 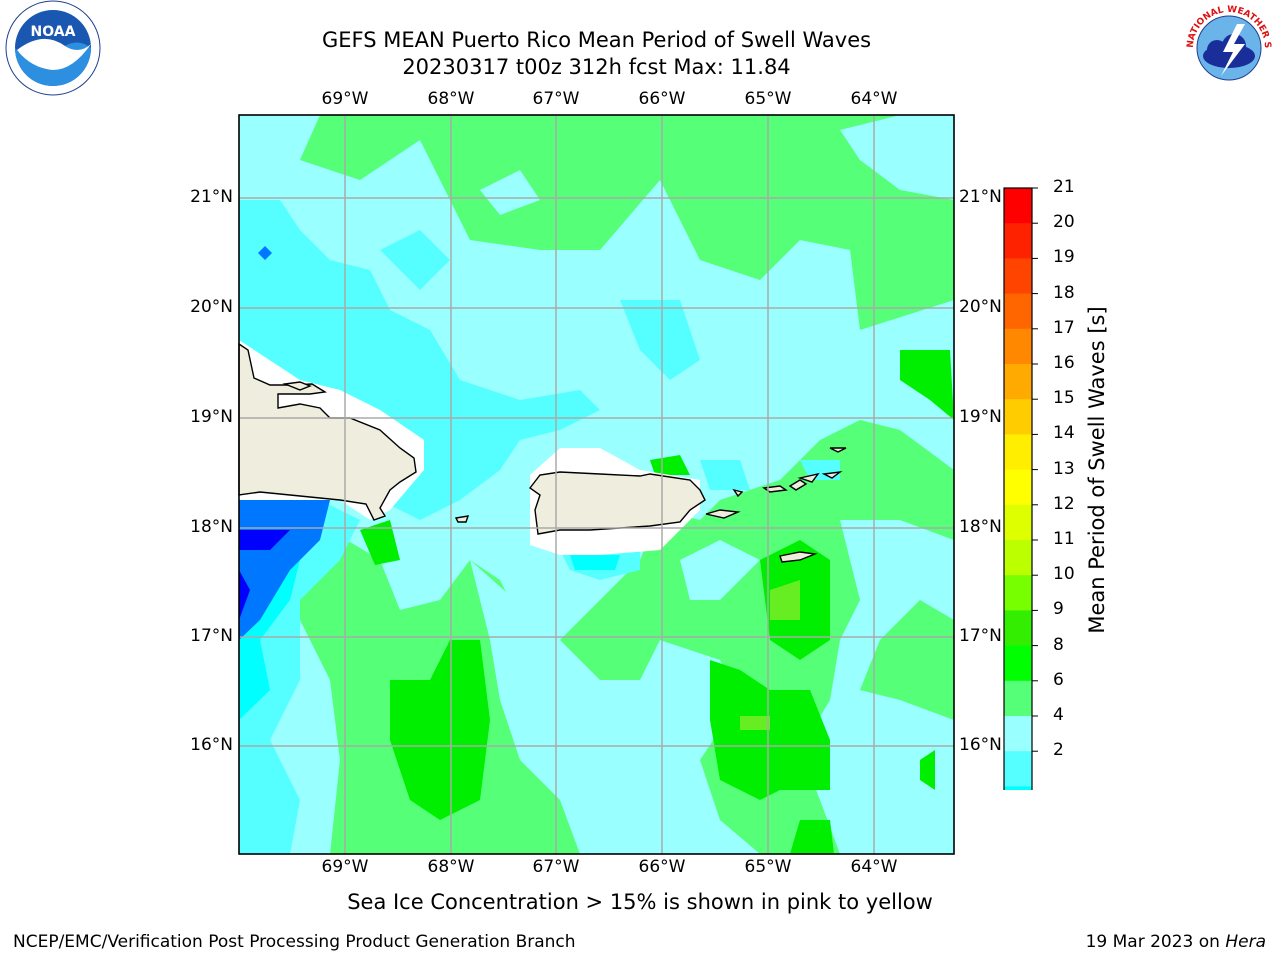 What do you see at coordinates (1058, 750) in the screenshot?
I see `colorbar-tick-label: 2` at bounding box center [1058, 750].